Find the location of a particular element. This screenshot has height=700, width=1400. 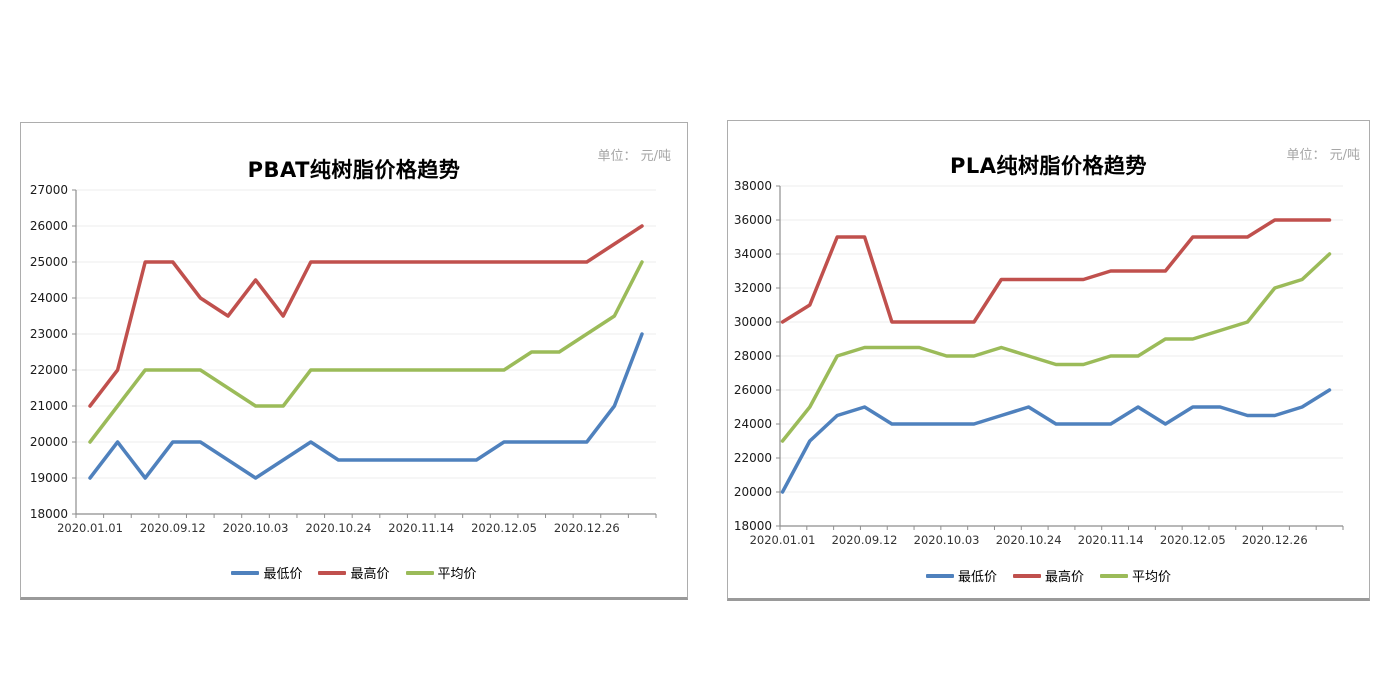

pbat-unit-label: 单位： 元/吨 is located at coordinates (634, 156).